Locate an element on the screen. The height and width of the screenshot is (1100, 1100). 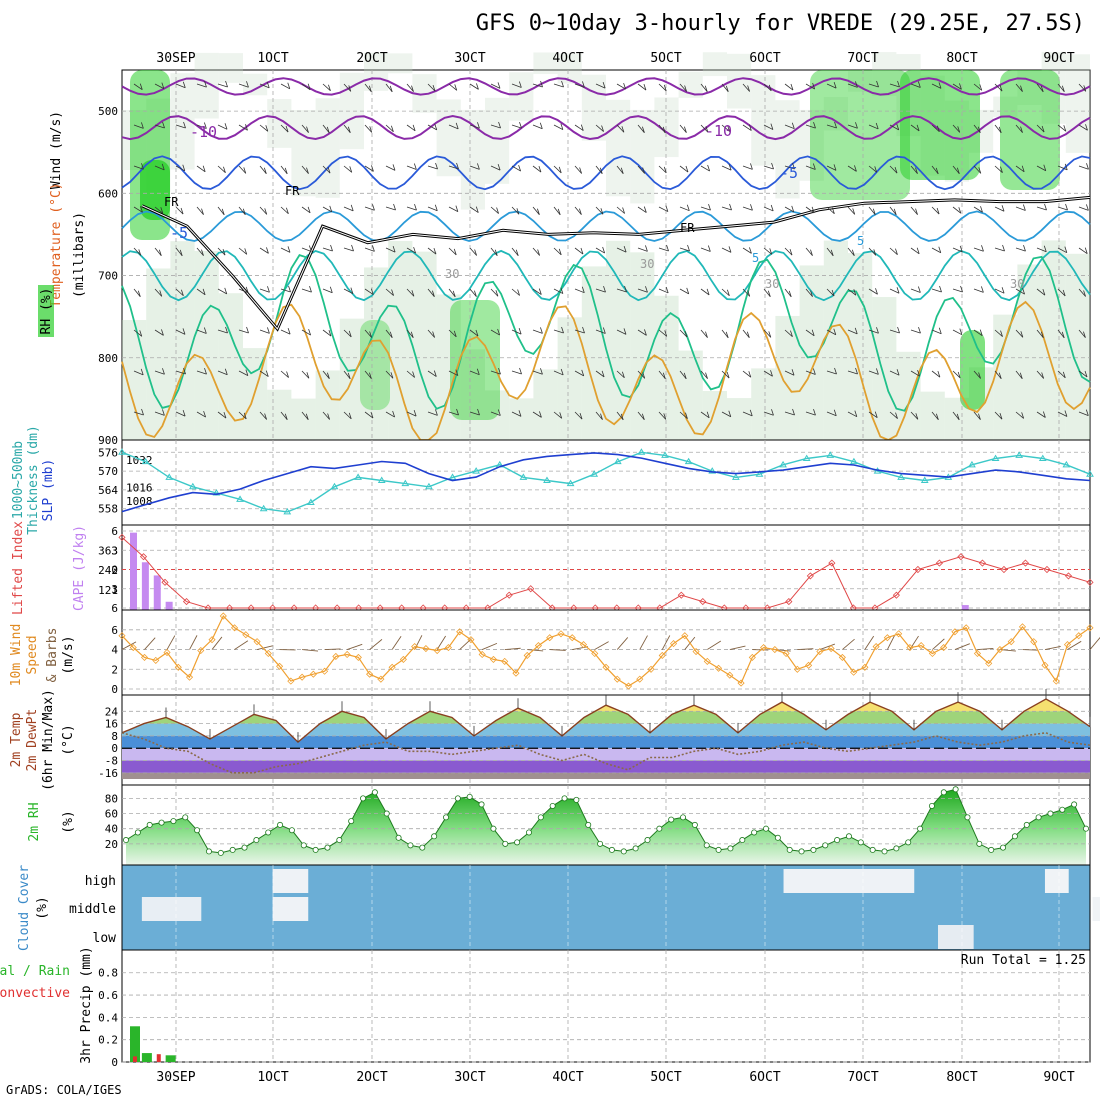
bottom-date-label: 7OCT is located at coordinates (862, 1077).